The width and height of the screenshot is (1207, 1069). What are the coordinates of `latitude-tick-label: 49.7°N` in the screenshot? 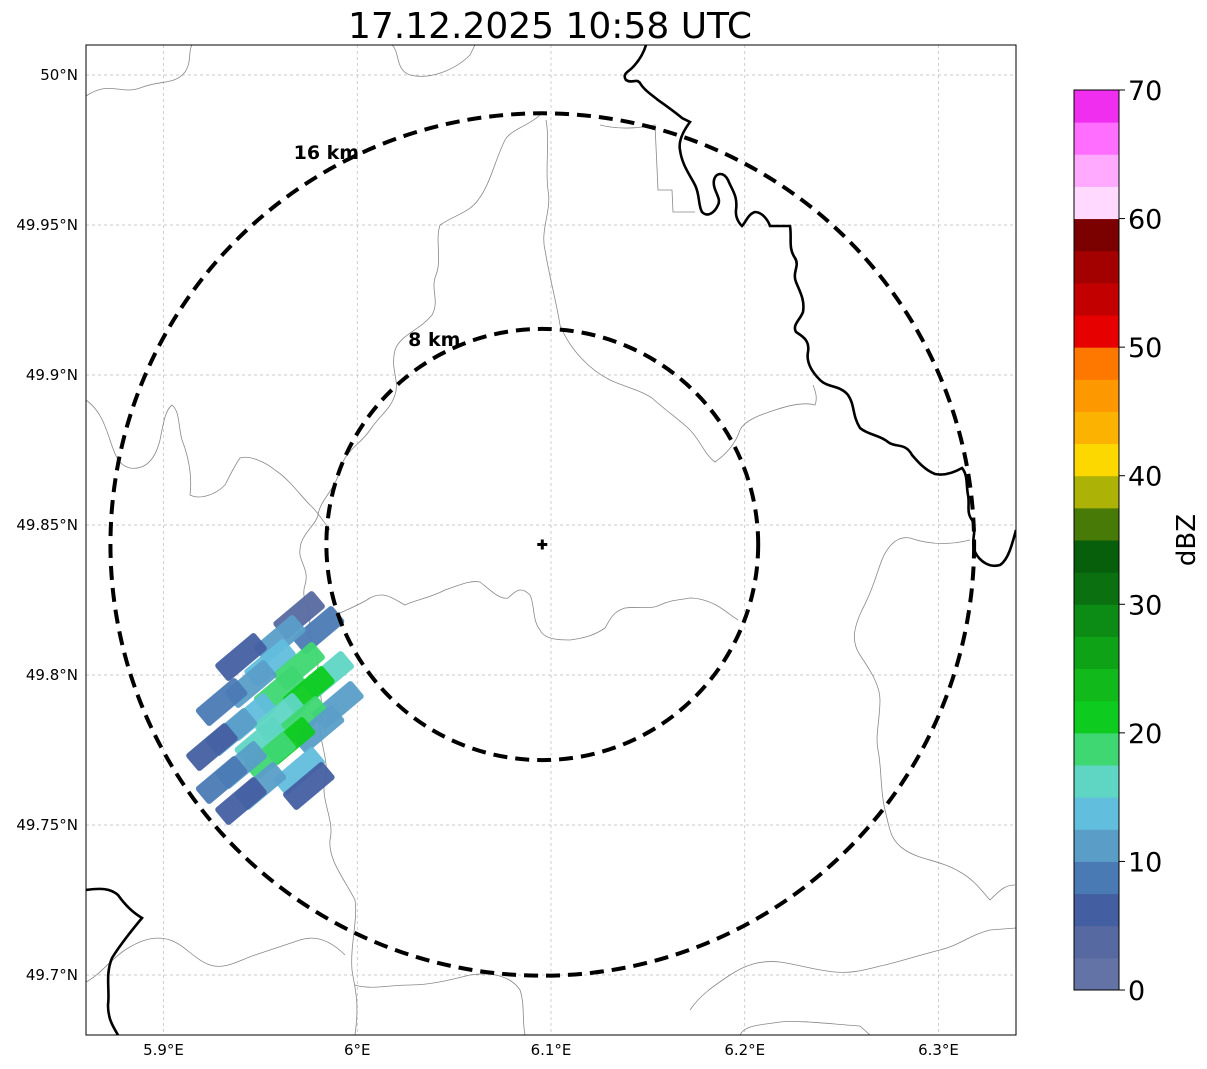 It's located at (52, 975).